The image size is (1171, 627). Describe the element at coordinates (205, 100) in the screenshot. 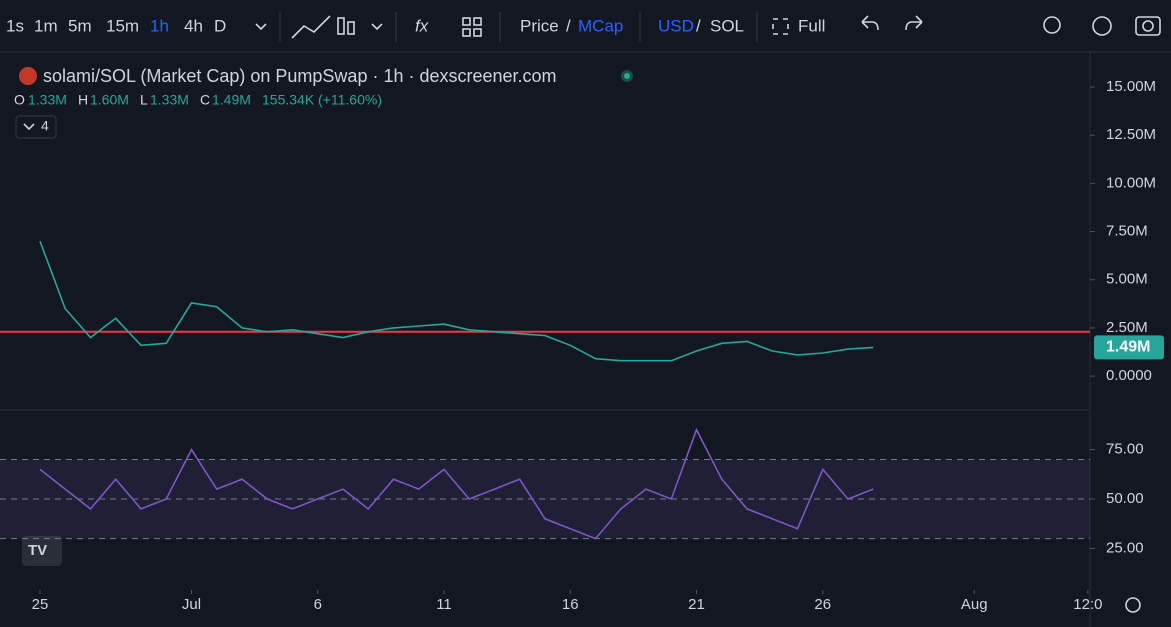

I see `close-label: C` at that location.